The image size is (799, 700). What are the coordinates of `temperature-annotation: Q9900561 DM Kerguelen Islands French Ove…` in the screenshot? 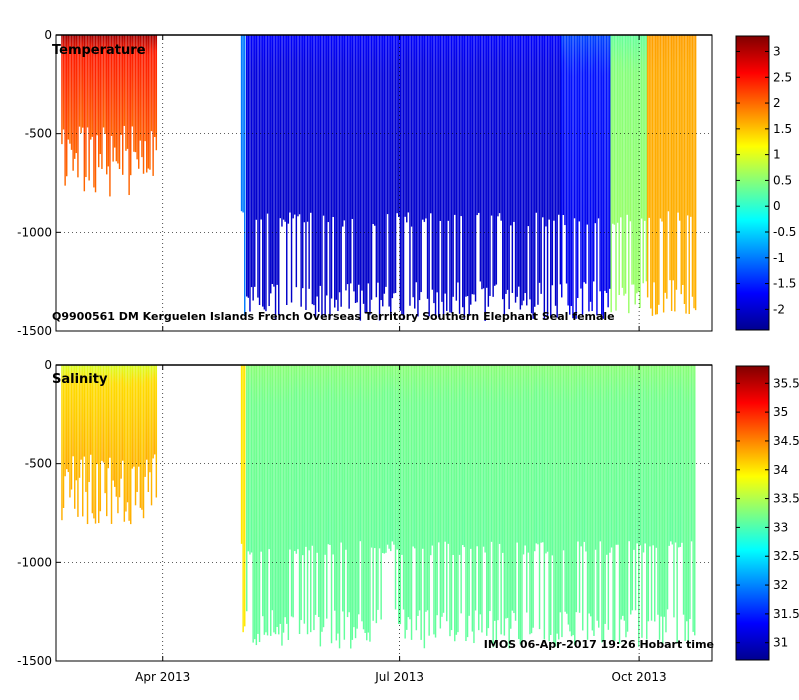 It's located at (333, 316).